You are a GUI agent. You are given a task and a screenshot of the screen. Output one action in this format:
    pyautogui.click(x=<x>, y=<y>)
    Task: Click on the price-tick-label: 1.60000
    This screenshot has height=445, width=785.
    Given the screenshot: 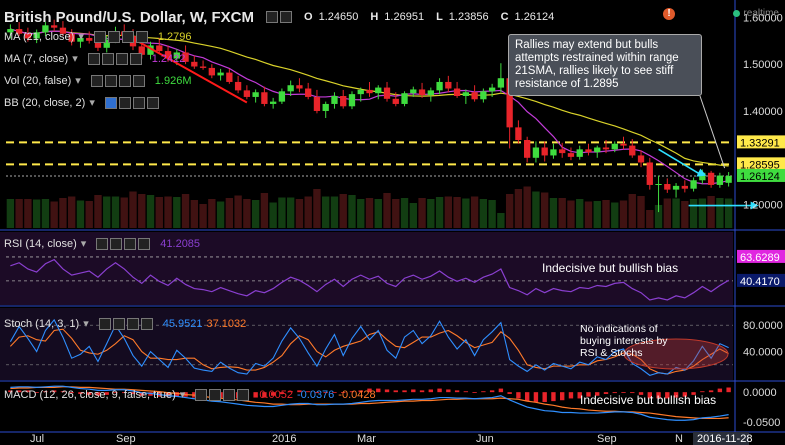 What is the action you would take?
    pyautogui.click(x=763, y=18)
    